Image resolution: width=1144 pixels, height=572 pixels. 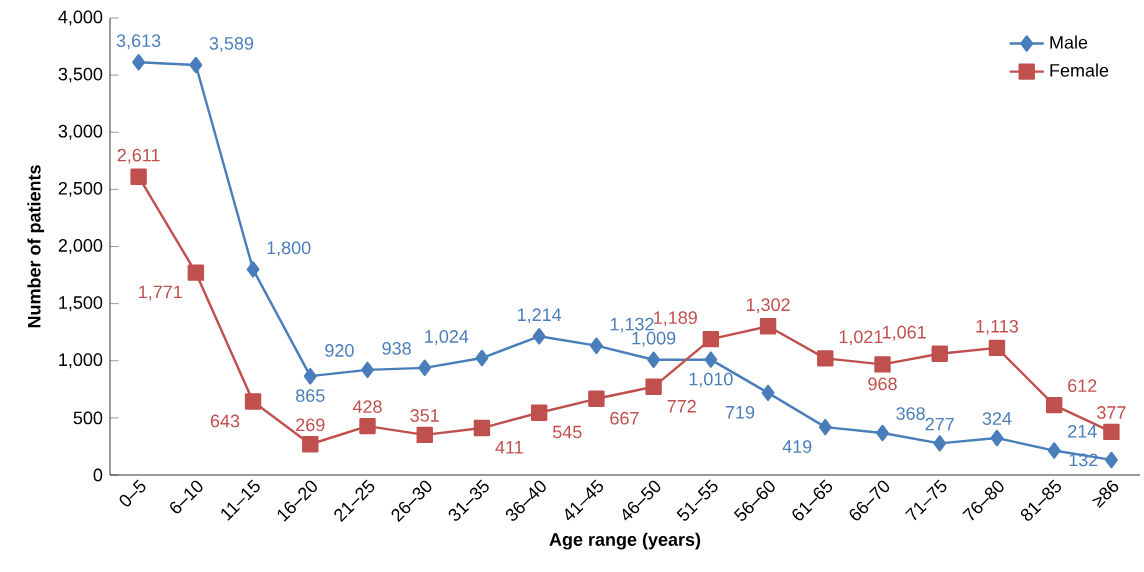 I want to click on data-label: 968, so click(x=882, y=384).